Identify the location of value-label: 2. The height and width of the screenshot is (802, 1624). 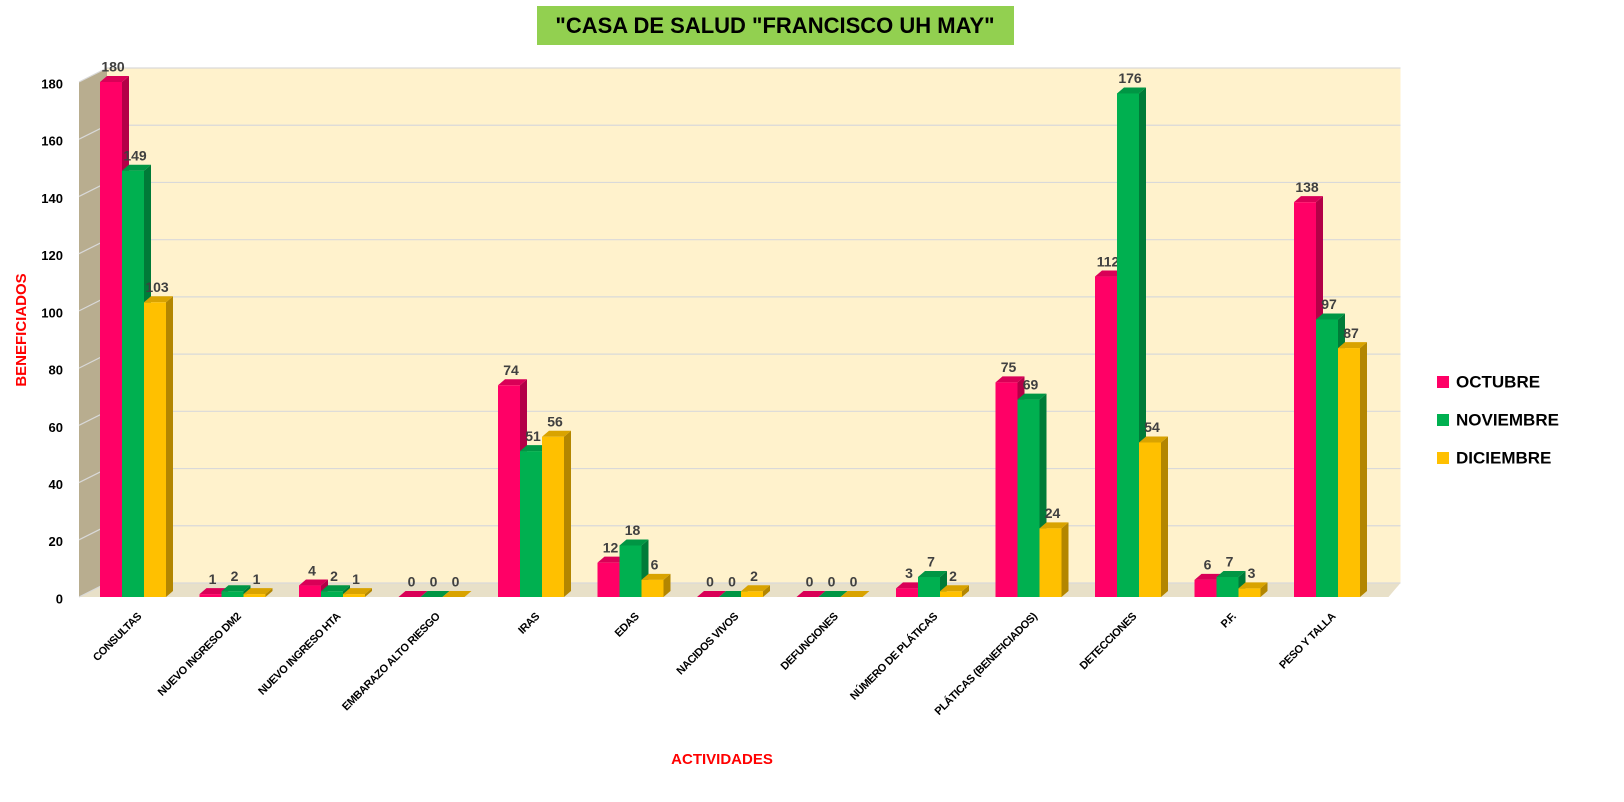
(953, 576).